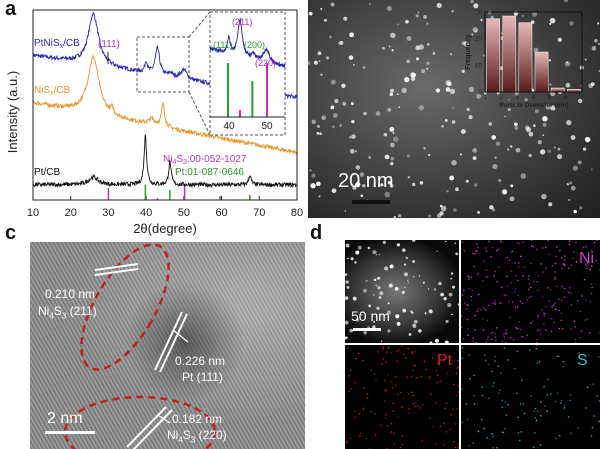 The image size is (600, 449). I want to click on scale-label-c: 2 nm, so click(65, 418).